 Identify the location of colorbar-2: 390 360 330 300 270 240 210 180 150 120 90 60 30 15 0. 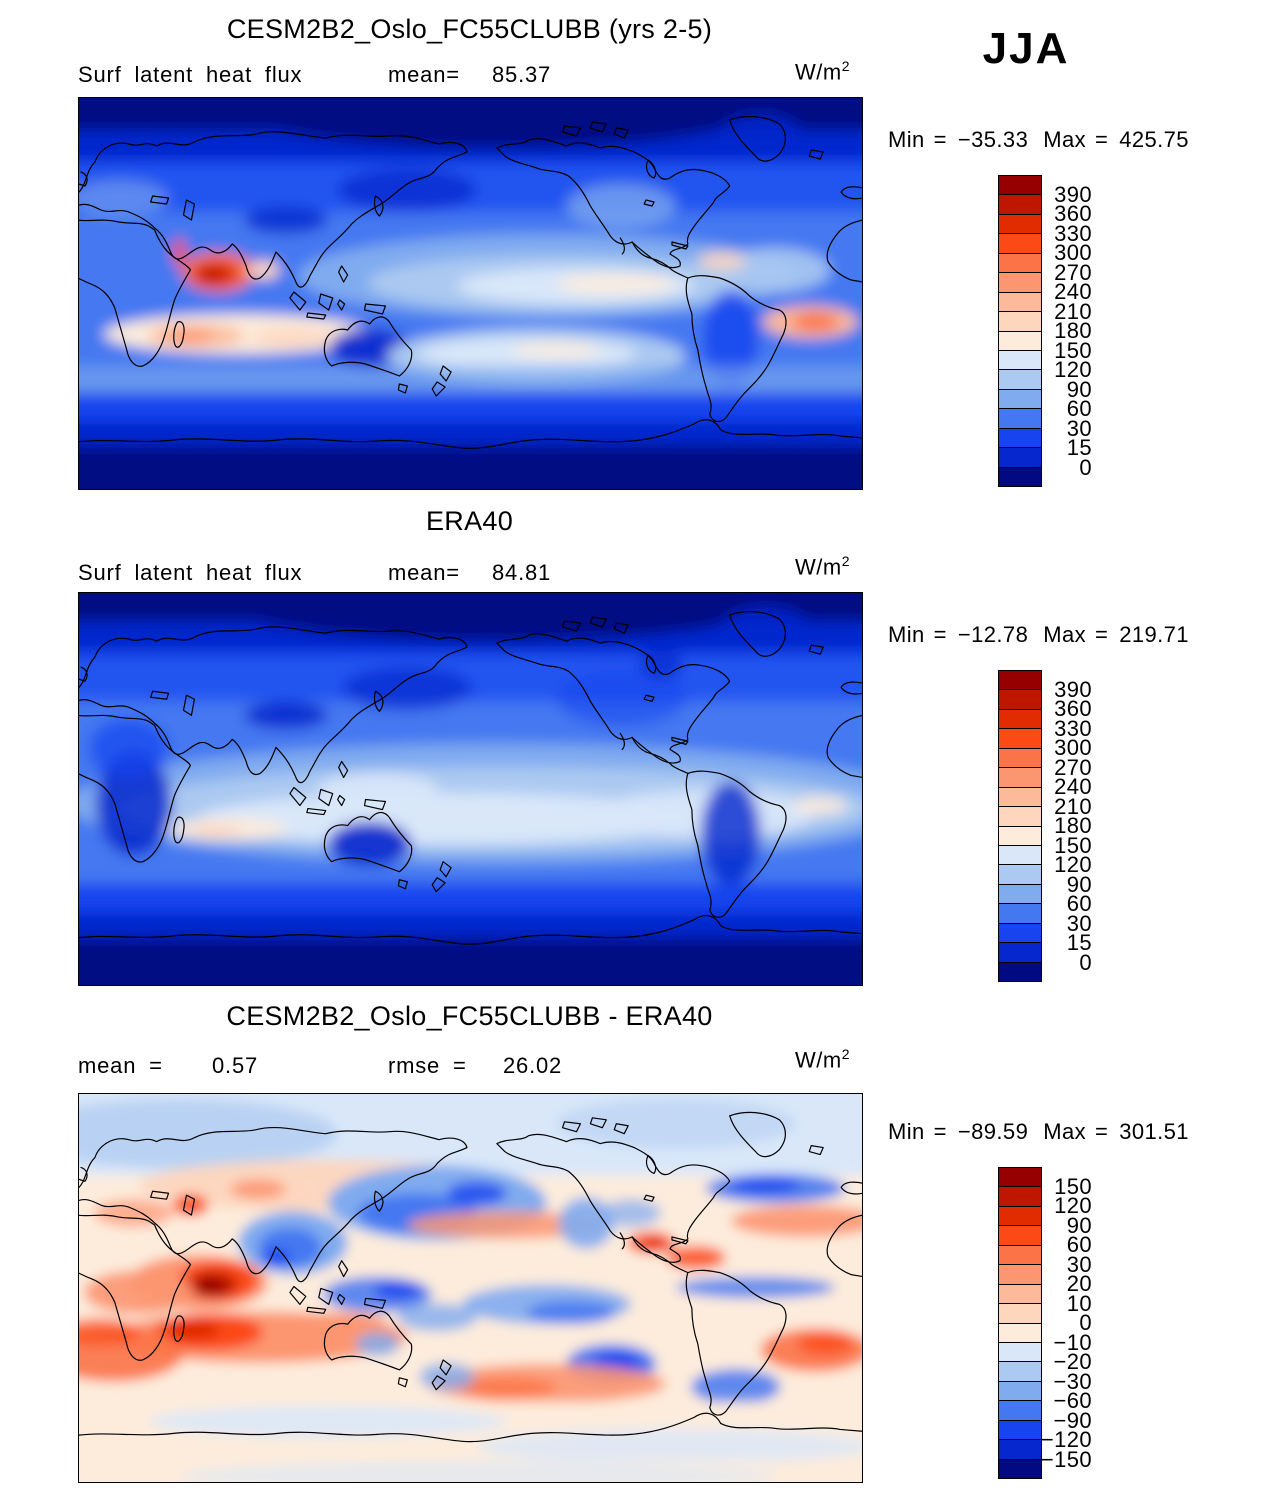
(1078, 826).